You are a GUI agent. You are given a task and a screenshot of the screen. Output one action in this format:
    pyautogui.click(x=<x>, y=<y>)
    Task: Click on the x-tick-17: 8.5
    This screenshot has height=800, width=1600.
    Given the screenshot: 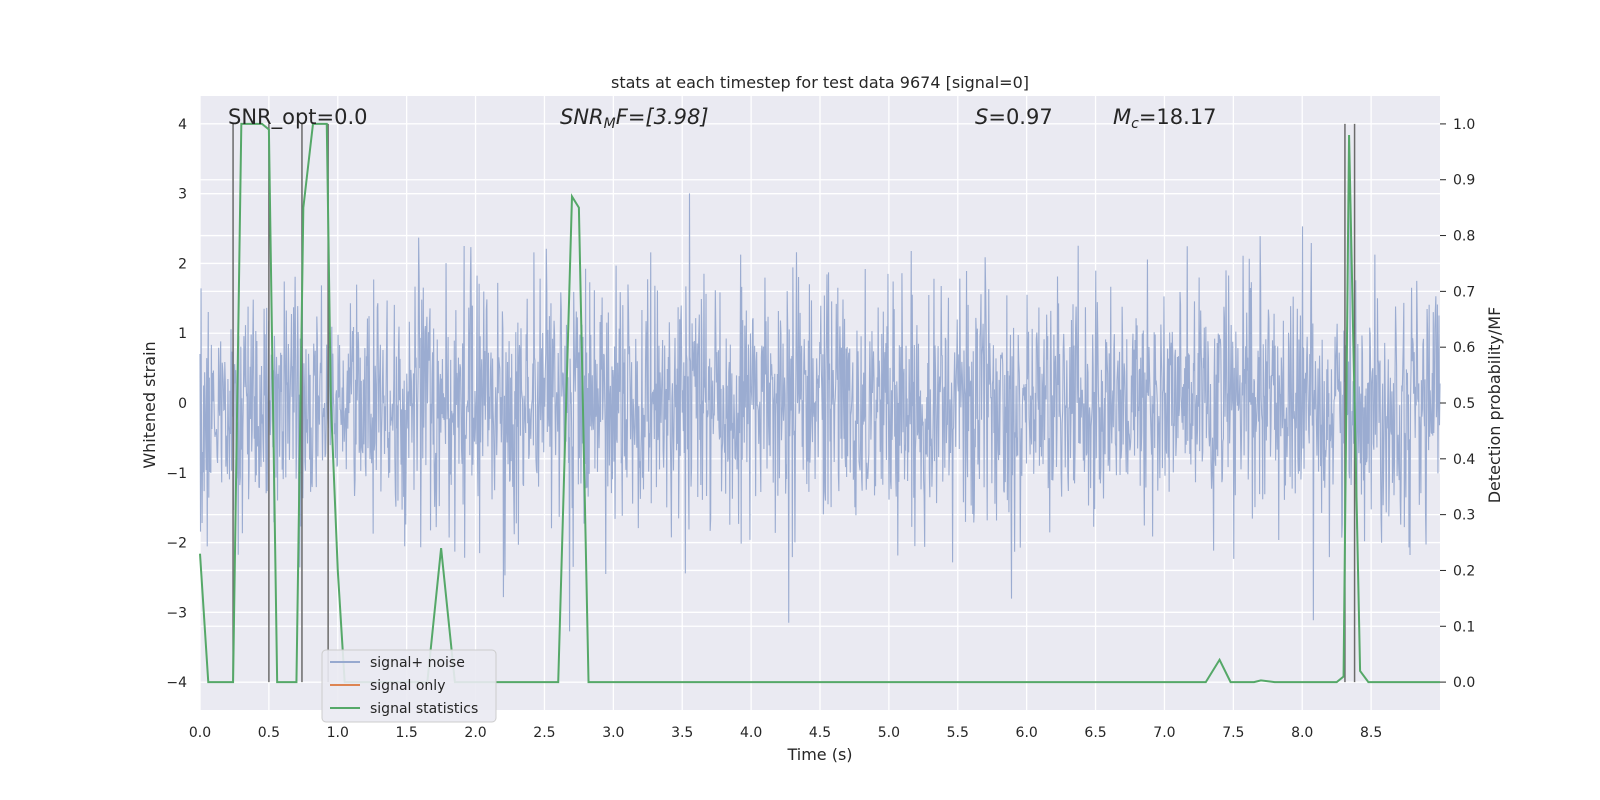 What is the action you would take?
    pyautogui.click(x=1371, y=733)
    